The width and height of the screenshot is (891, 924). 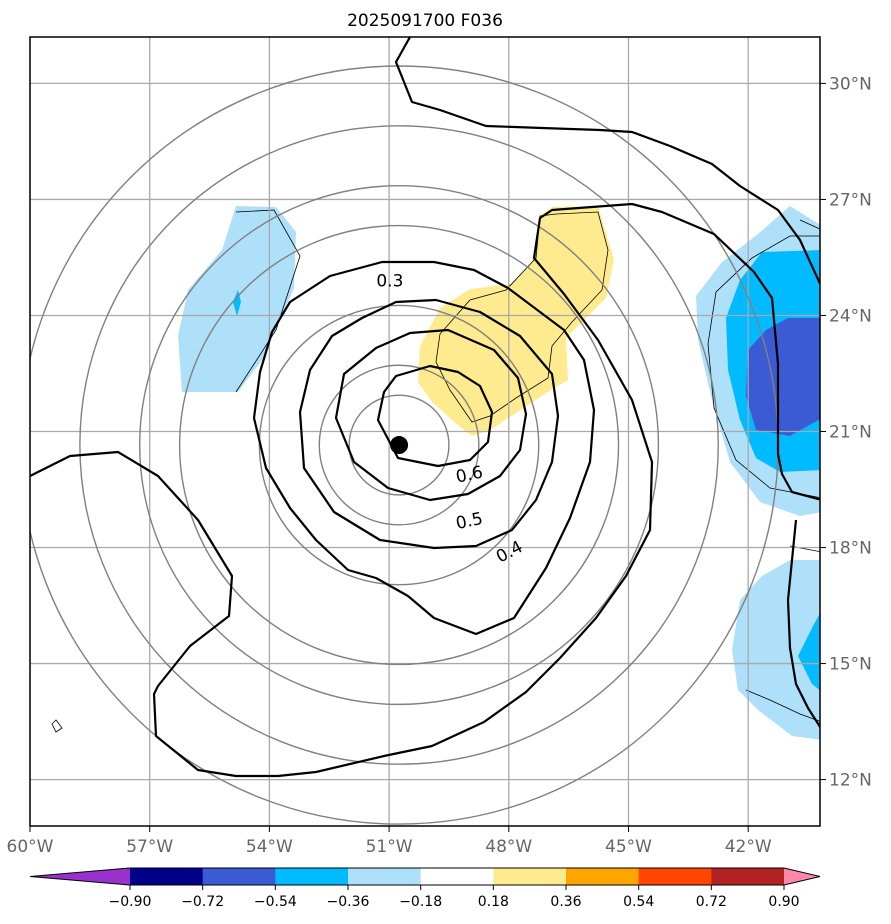 I want to click on x-tick-label: 51°W, so click(x=389, y=847).